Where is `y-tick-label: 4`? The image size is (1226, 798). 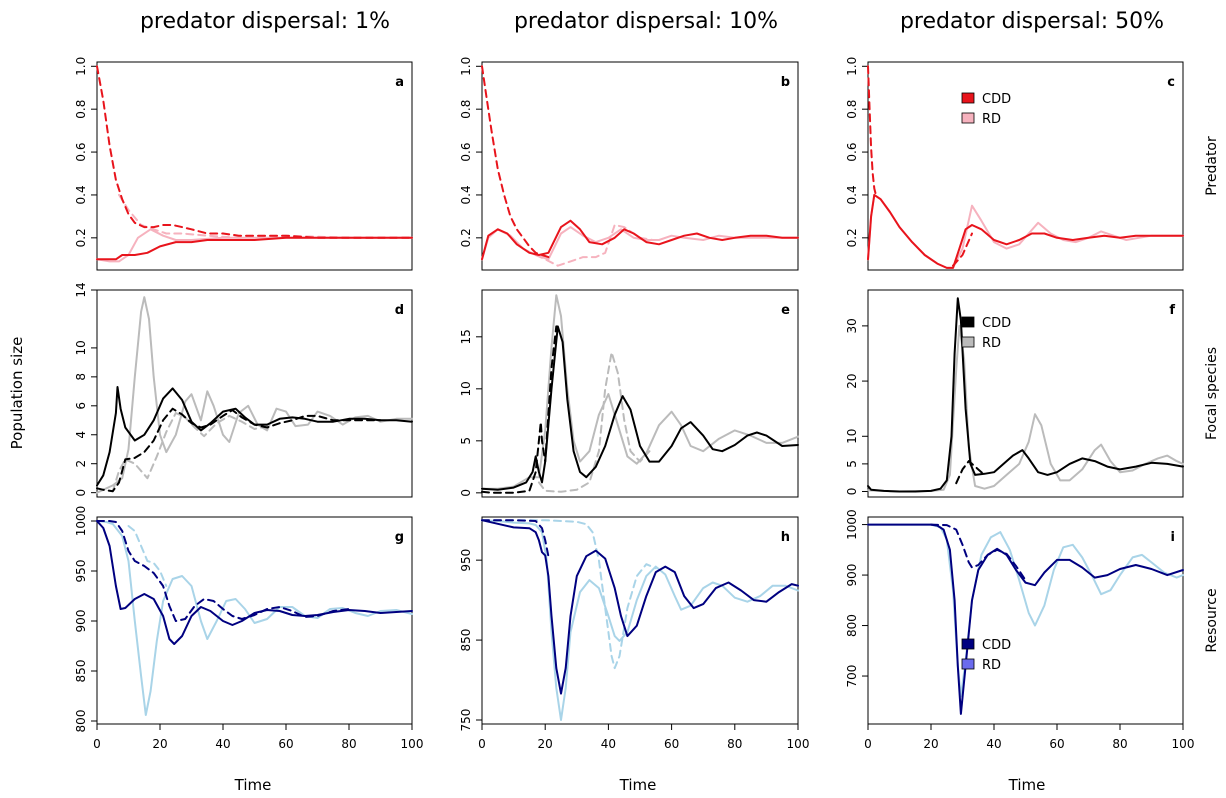
y-tick-label: 4 is located at coordinates (81, 435).